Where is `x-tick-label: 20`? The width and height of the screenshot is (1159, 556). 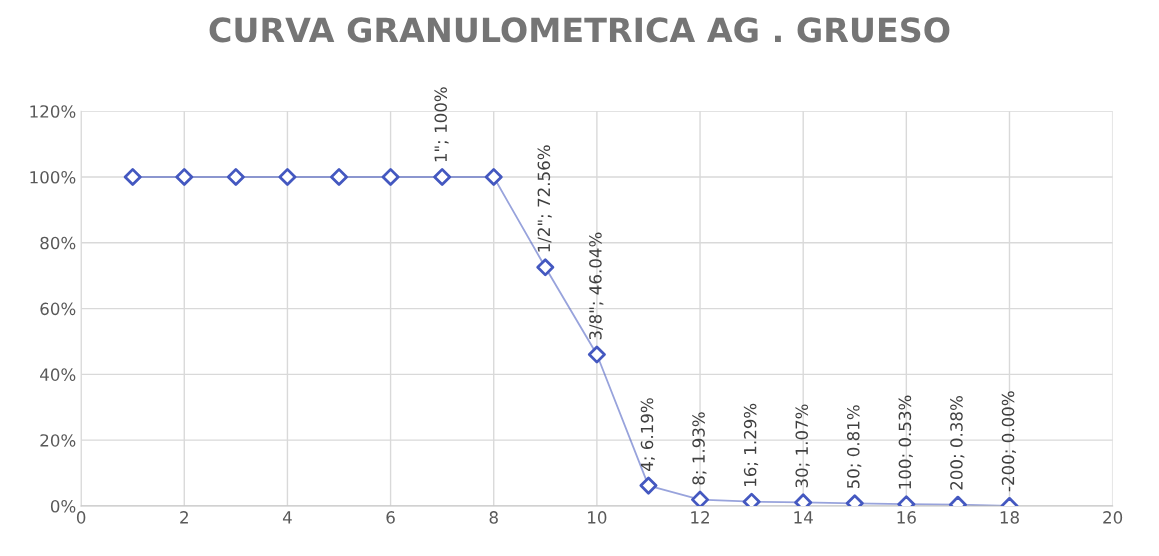 x-tick-label: 20 is located at coordinates (1113, 517).